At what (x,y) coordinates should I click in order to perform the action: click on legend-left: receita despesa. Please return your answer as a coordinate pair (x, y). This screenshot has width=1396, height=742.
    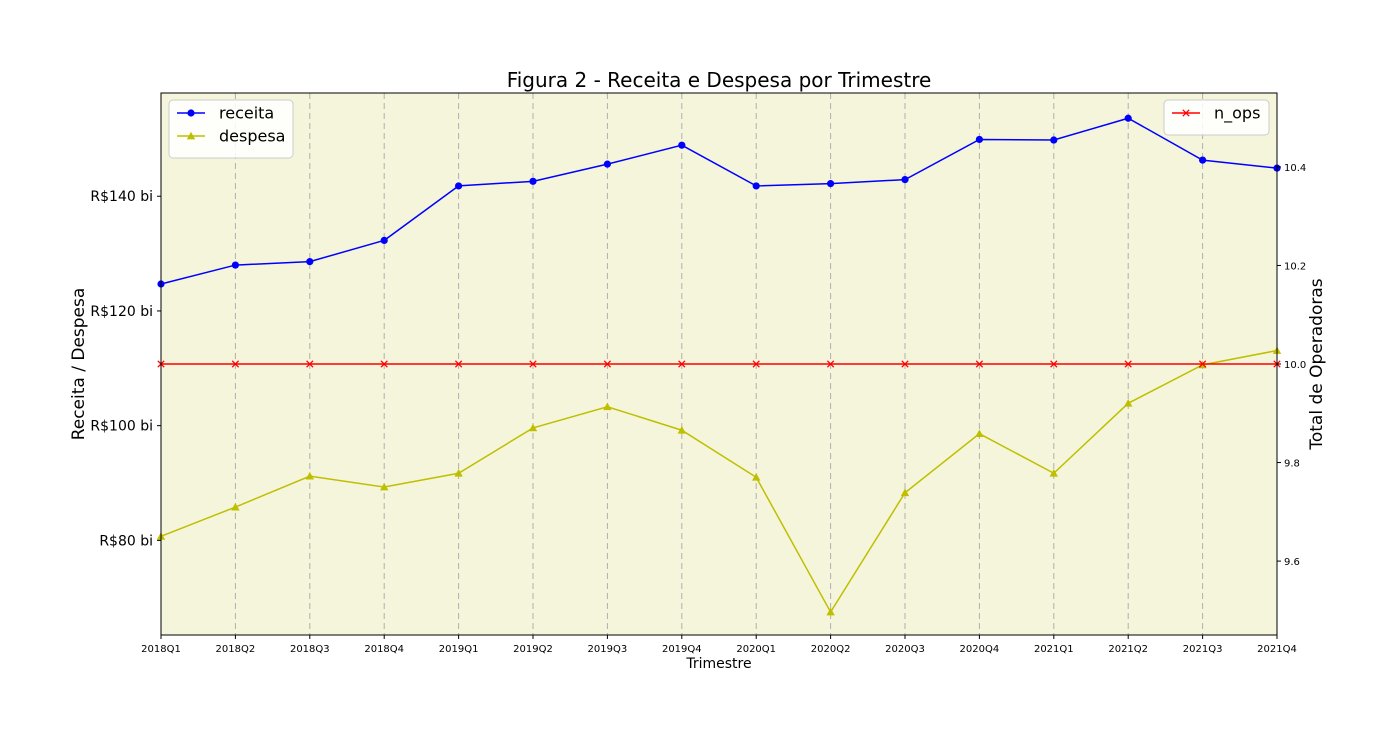
    Looking at the image, I should click on (231, 129).